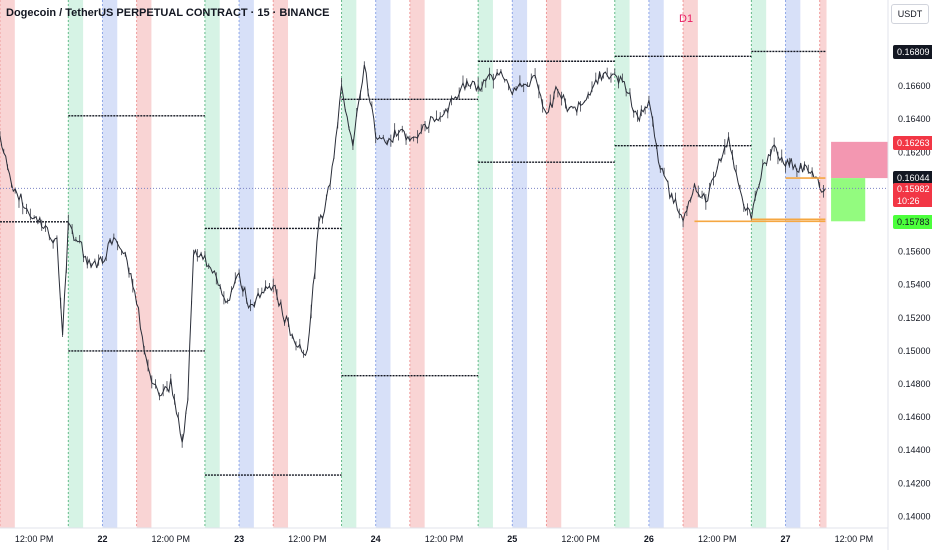 The width and height of the screenshot is (932, 550). What do you see at coordinates (912, 52) in the screenshot?
I see `price-tag-prev-high: 0.16809` at bounding box center [912, 52].